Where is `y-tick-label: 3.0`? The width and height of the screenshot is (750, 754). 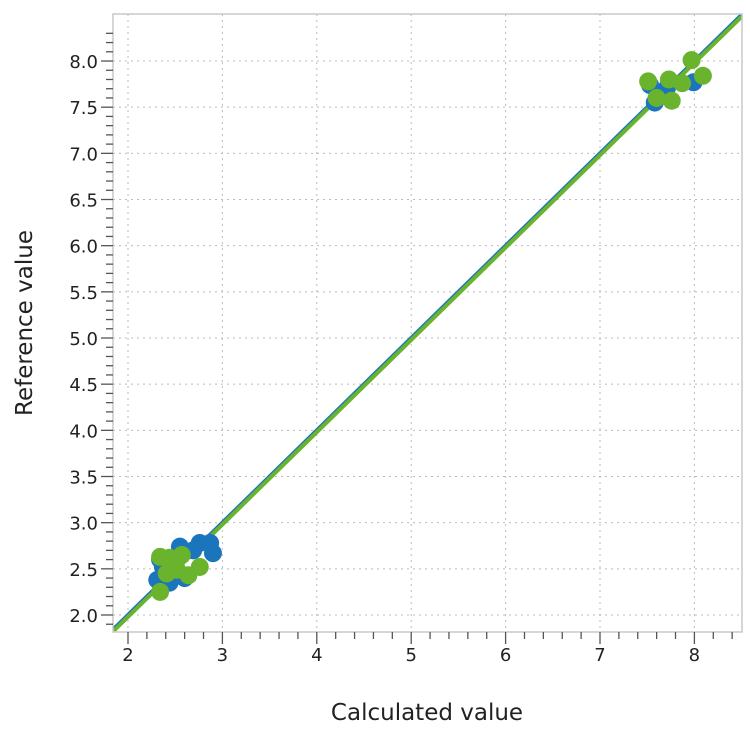
y-tick-label: 3.0 is located at coordinates (83, 524).